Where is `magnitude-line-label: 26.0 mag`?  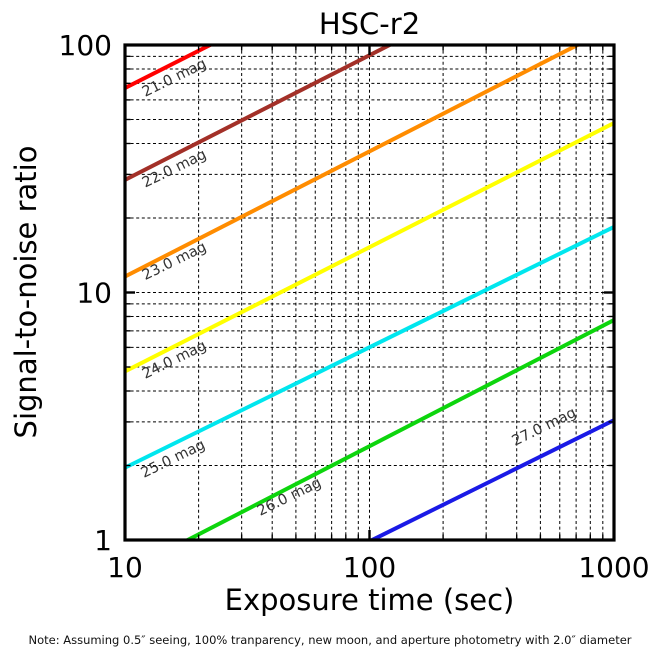 magnitude-line-label: 26.0 mag is located at coordinates (289, 497).